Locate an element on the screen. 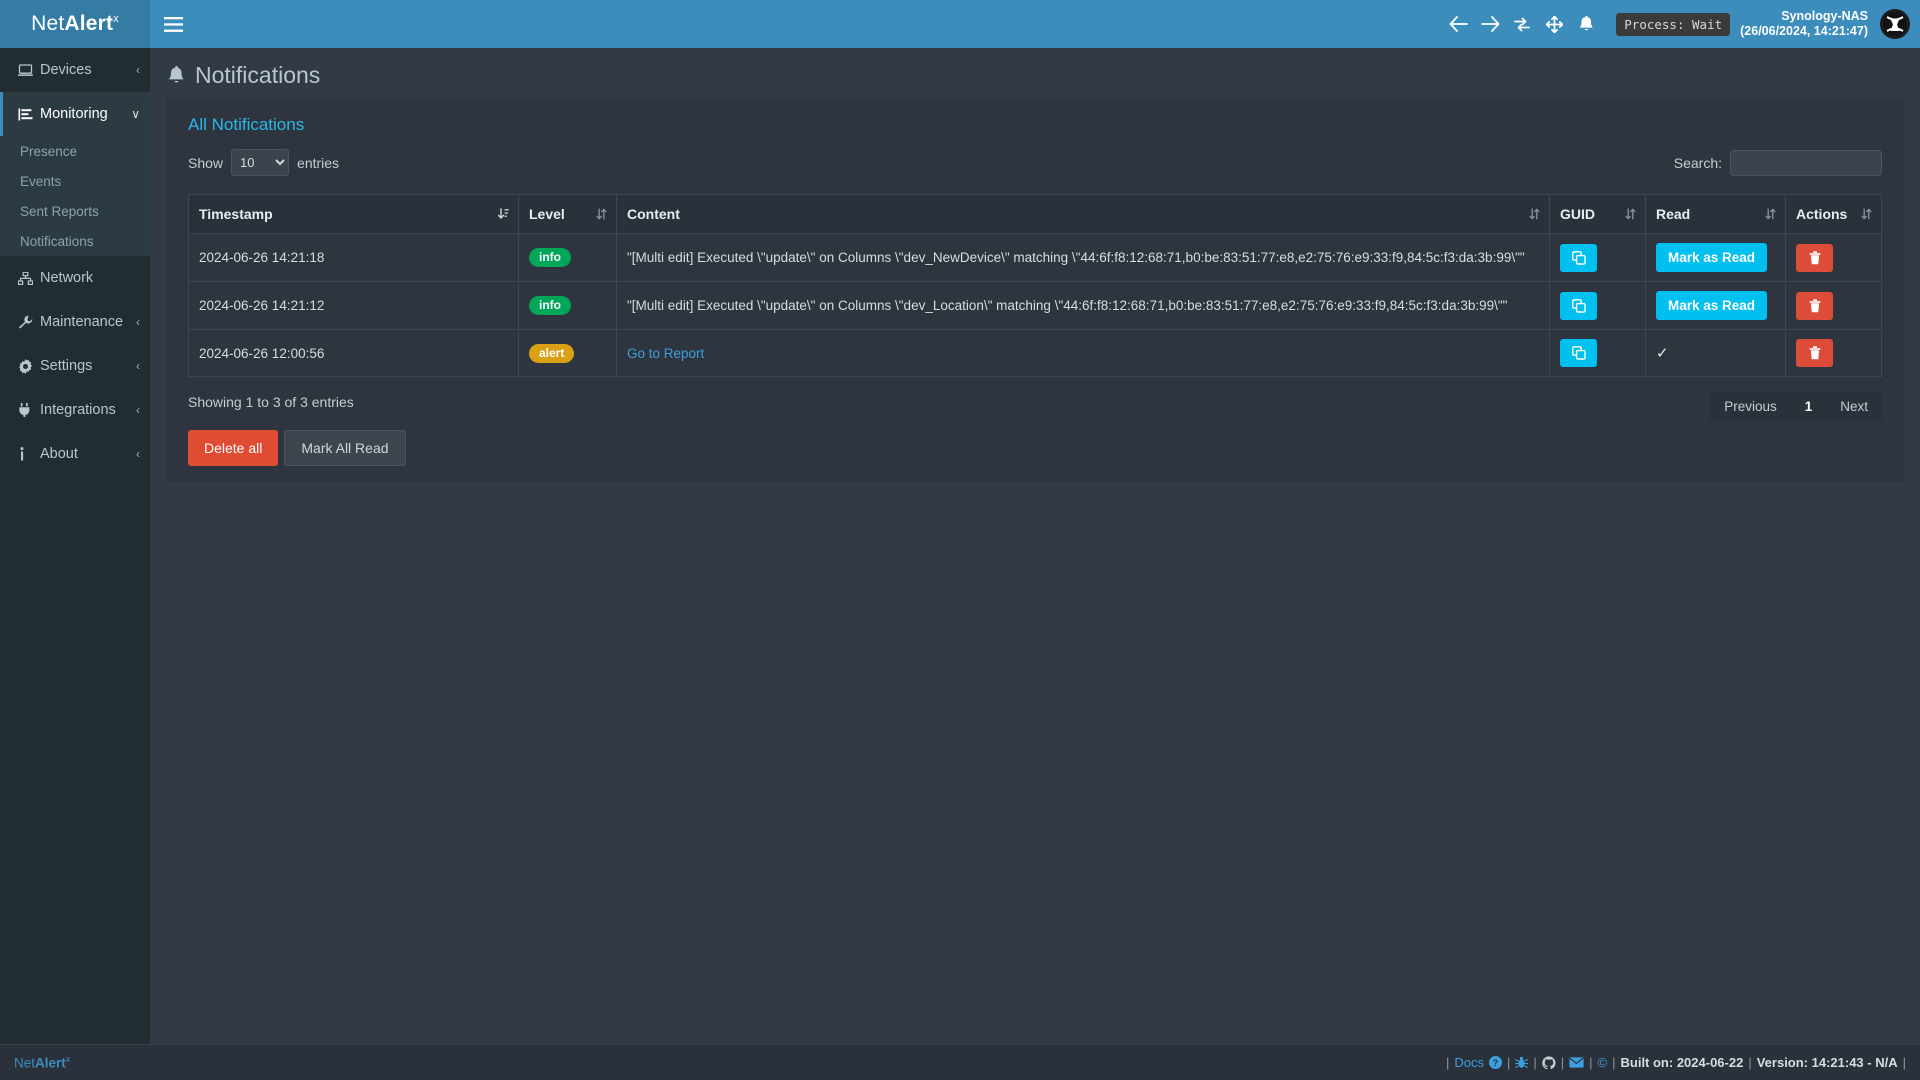  sidebar-item-devices: Devices ‹ is located at coordinates (75, 70).